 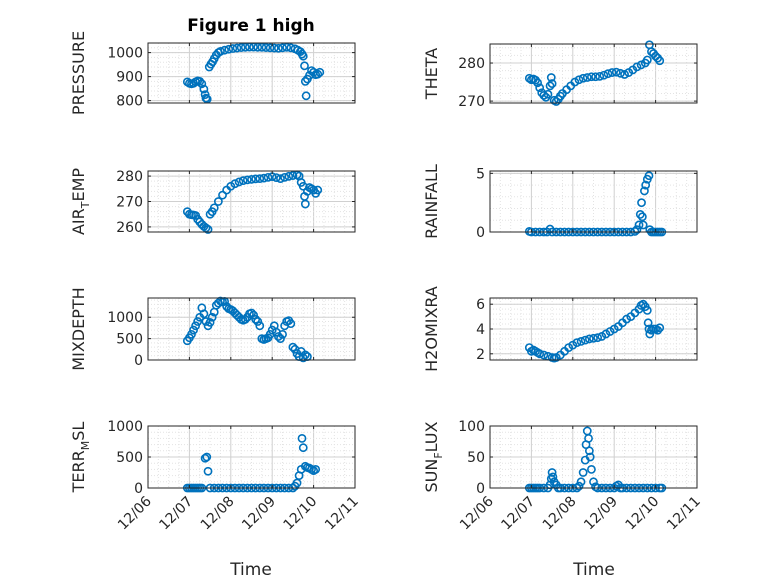 What do you see at coordinates (643, 514) in the screenshot?
I see `x-tick-label: 12/10` at bounding box center [643, 514].